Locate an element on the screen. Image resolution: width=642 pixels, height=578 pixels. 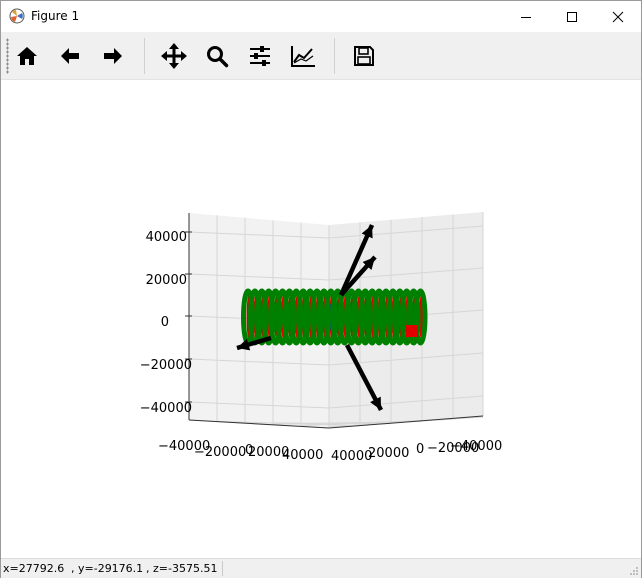
home-icon is located at coordinates (27, 56).